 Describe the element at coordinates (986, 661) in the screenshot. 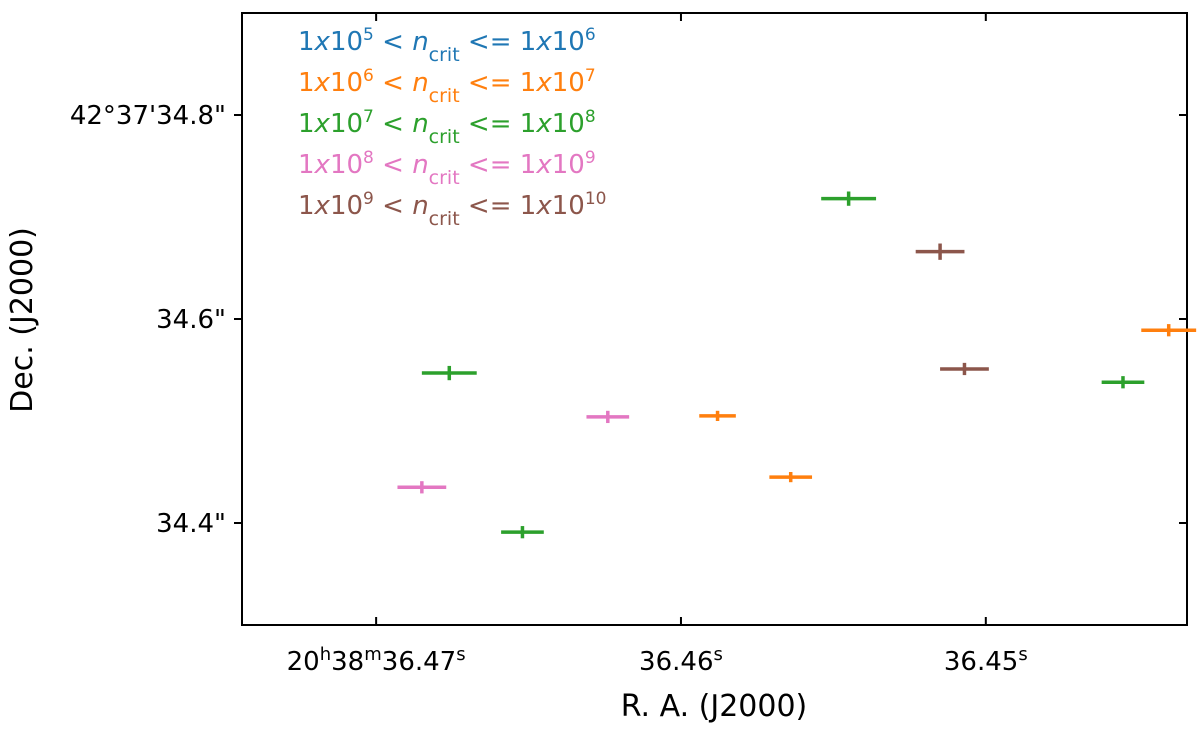

I see `x-tick-label: 36.45s` at that location.